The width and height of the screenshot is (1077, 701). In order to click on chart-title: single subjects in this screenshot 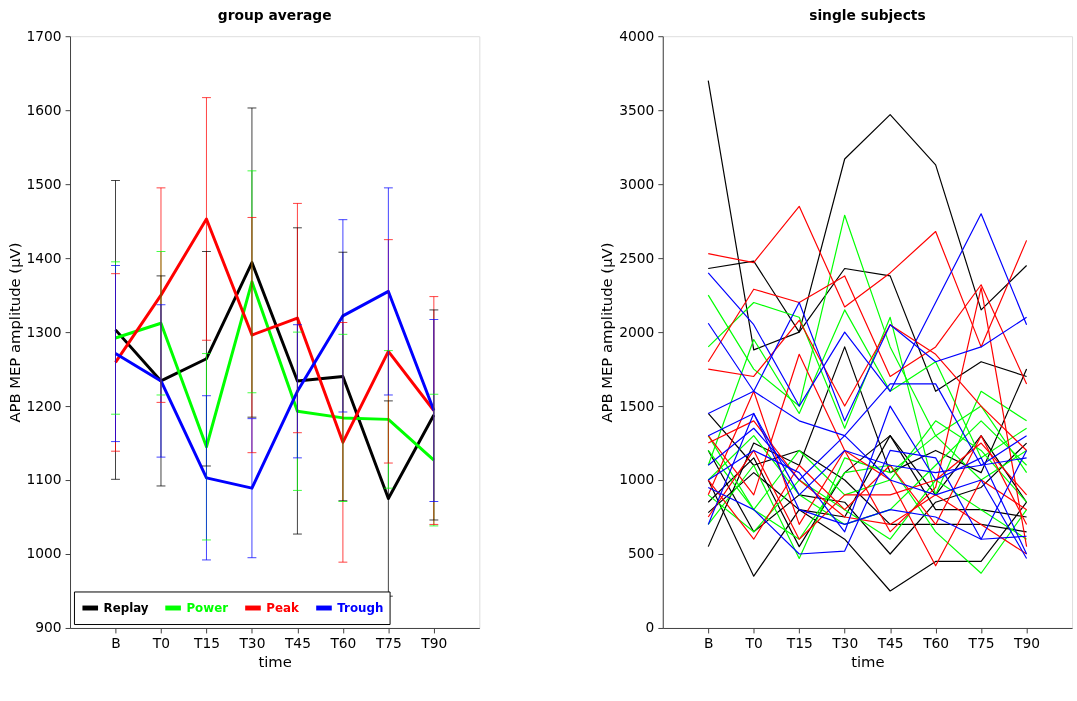, I will do `click(867, 15)`.